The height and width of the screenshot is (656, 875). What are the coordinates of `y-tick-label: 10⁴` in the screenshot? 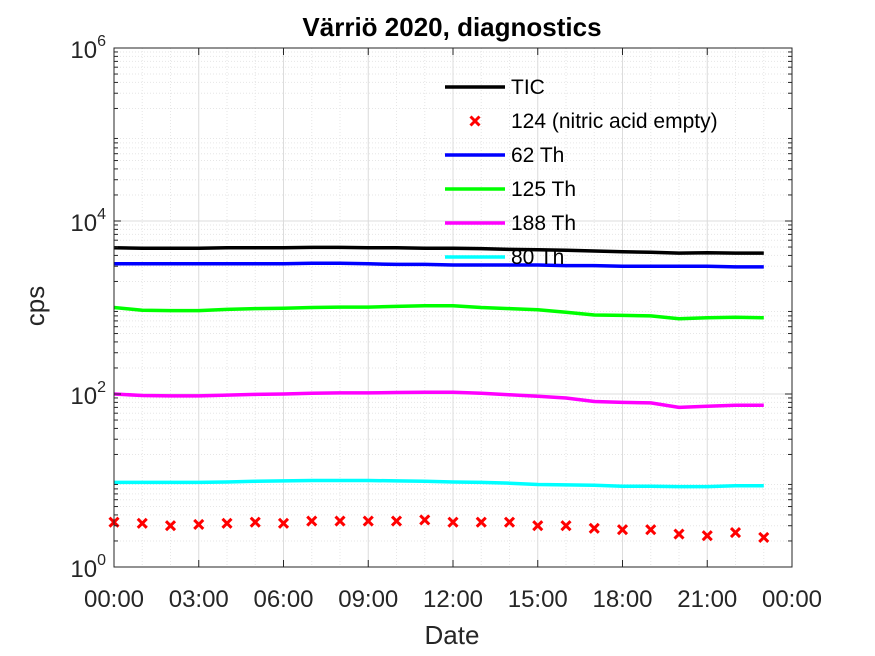 It's located at (88, 221).